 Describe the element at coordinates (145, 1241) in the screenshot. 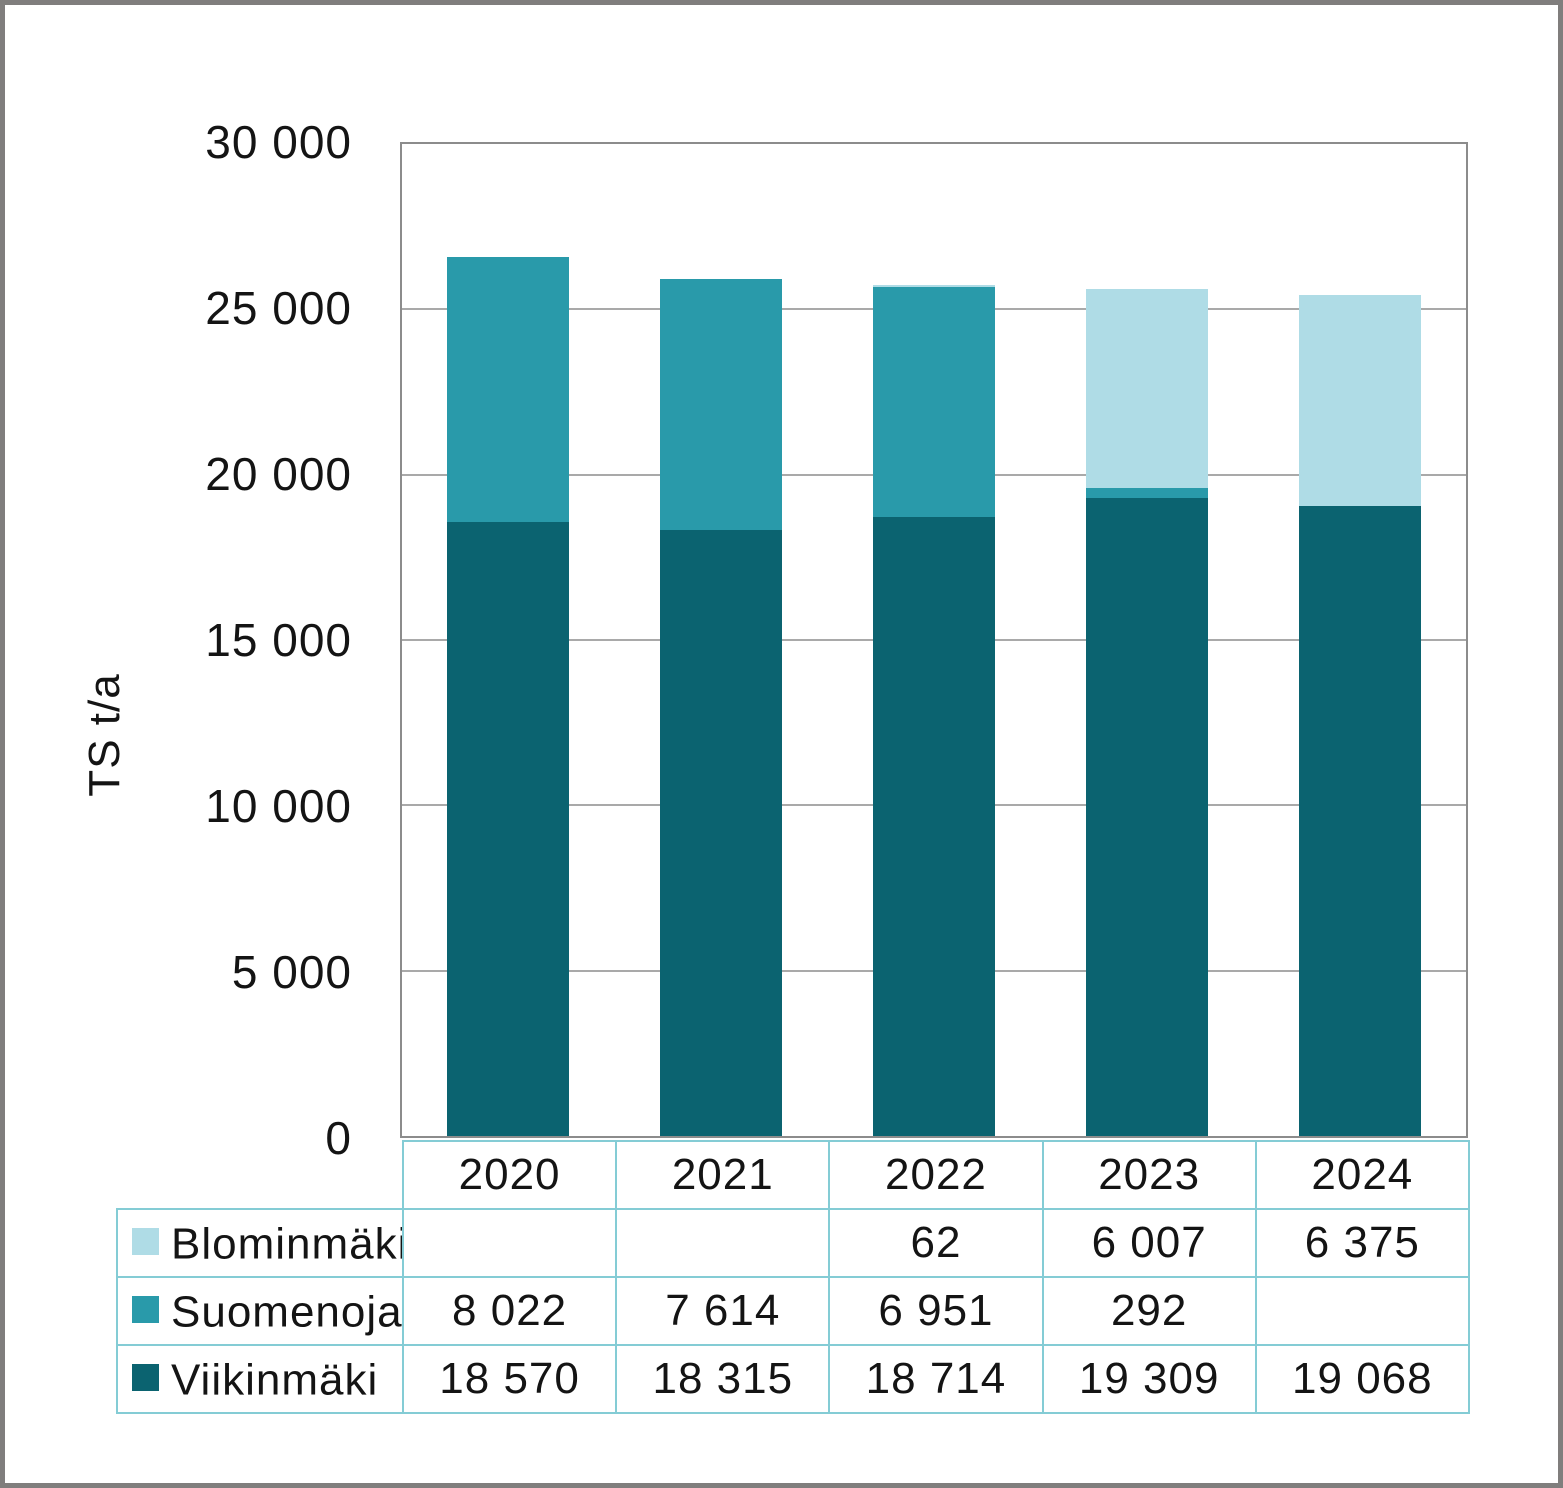

I see `legend-swatch-blominmäki` at that location.